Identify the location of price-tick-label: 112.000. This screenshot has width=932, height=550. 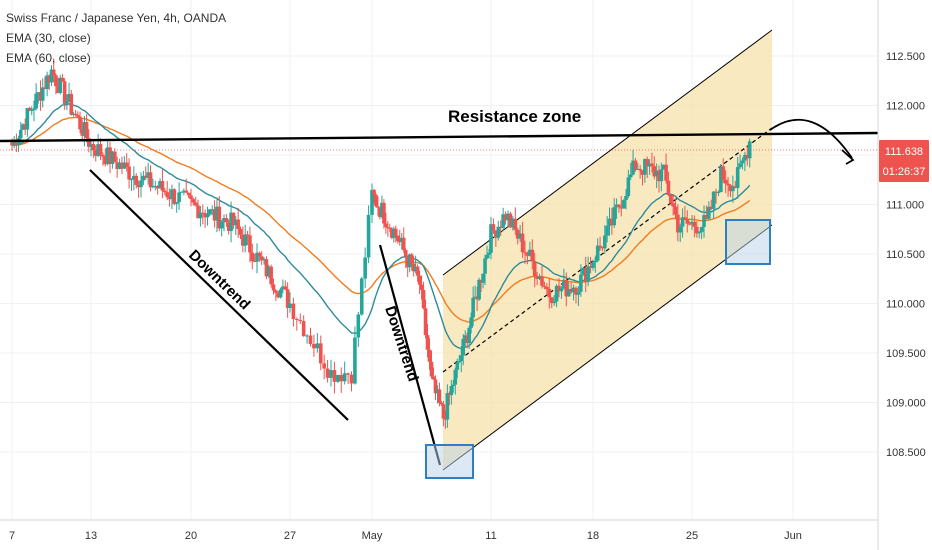
(905, 107).